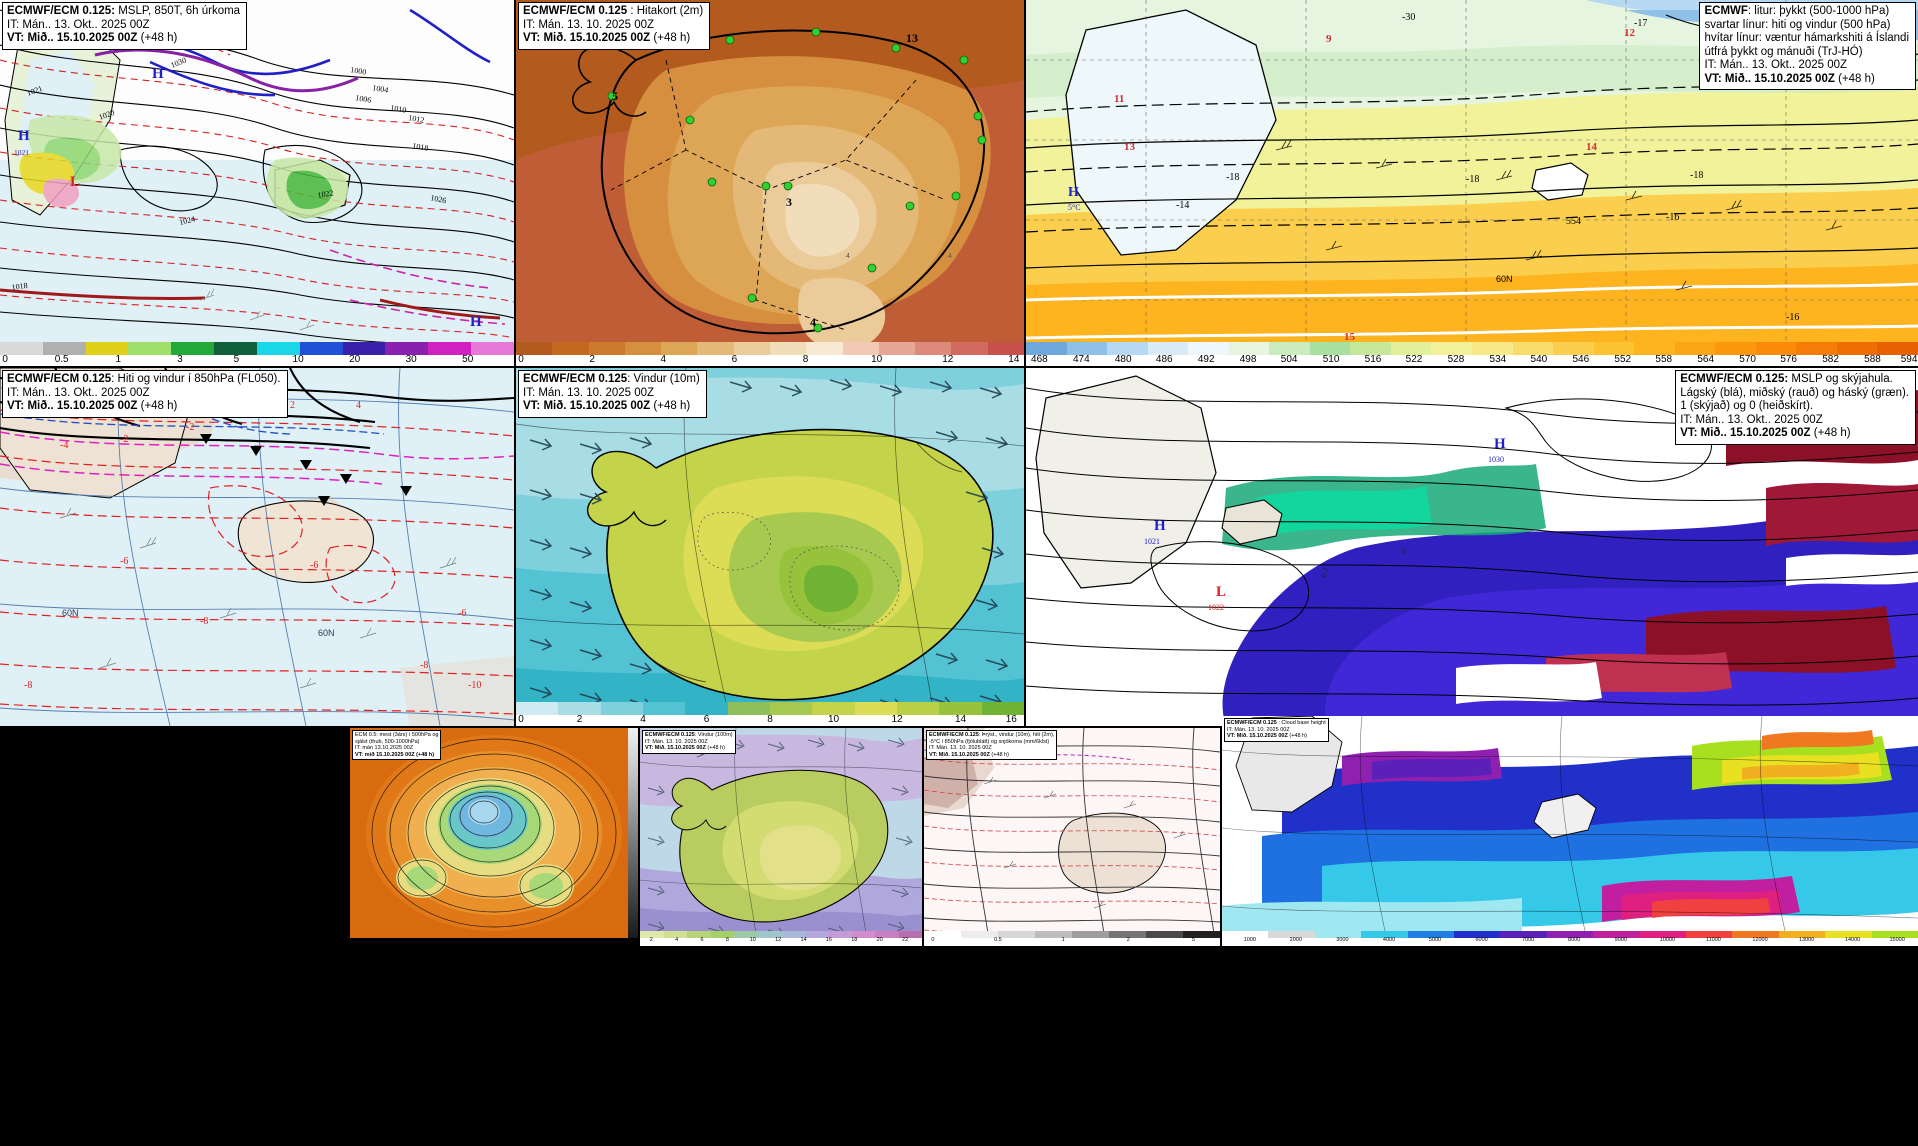 Image resolution: width=1918 pixels, height=1146 pixels. I want to click on snow-colorbar: 0 0.5 1 2 5, so click(1072, 938).